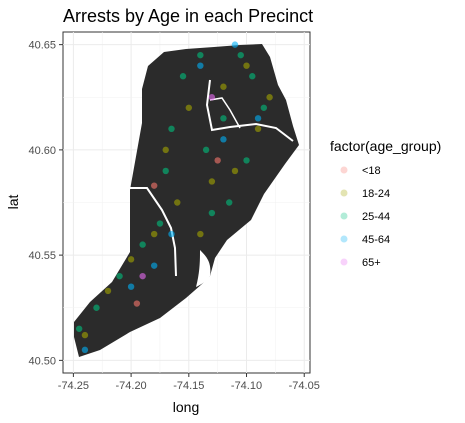 The image size is (465, 423). What do you see at coordinates (376, 240) in the screenshot?
I see `legend-label: 45-64` at bounding box center [376, 240].